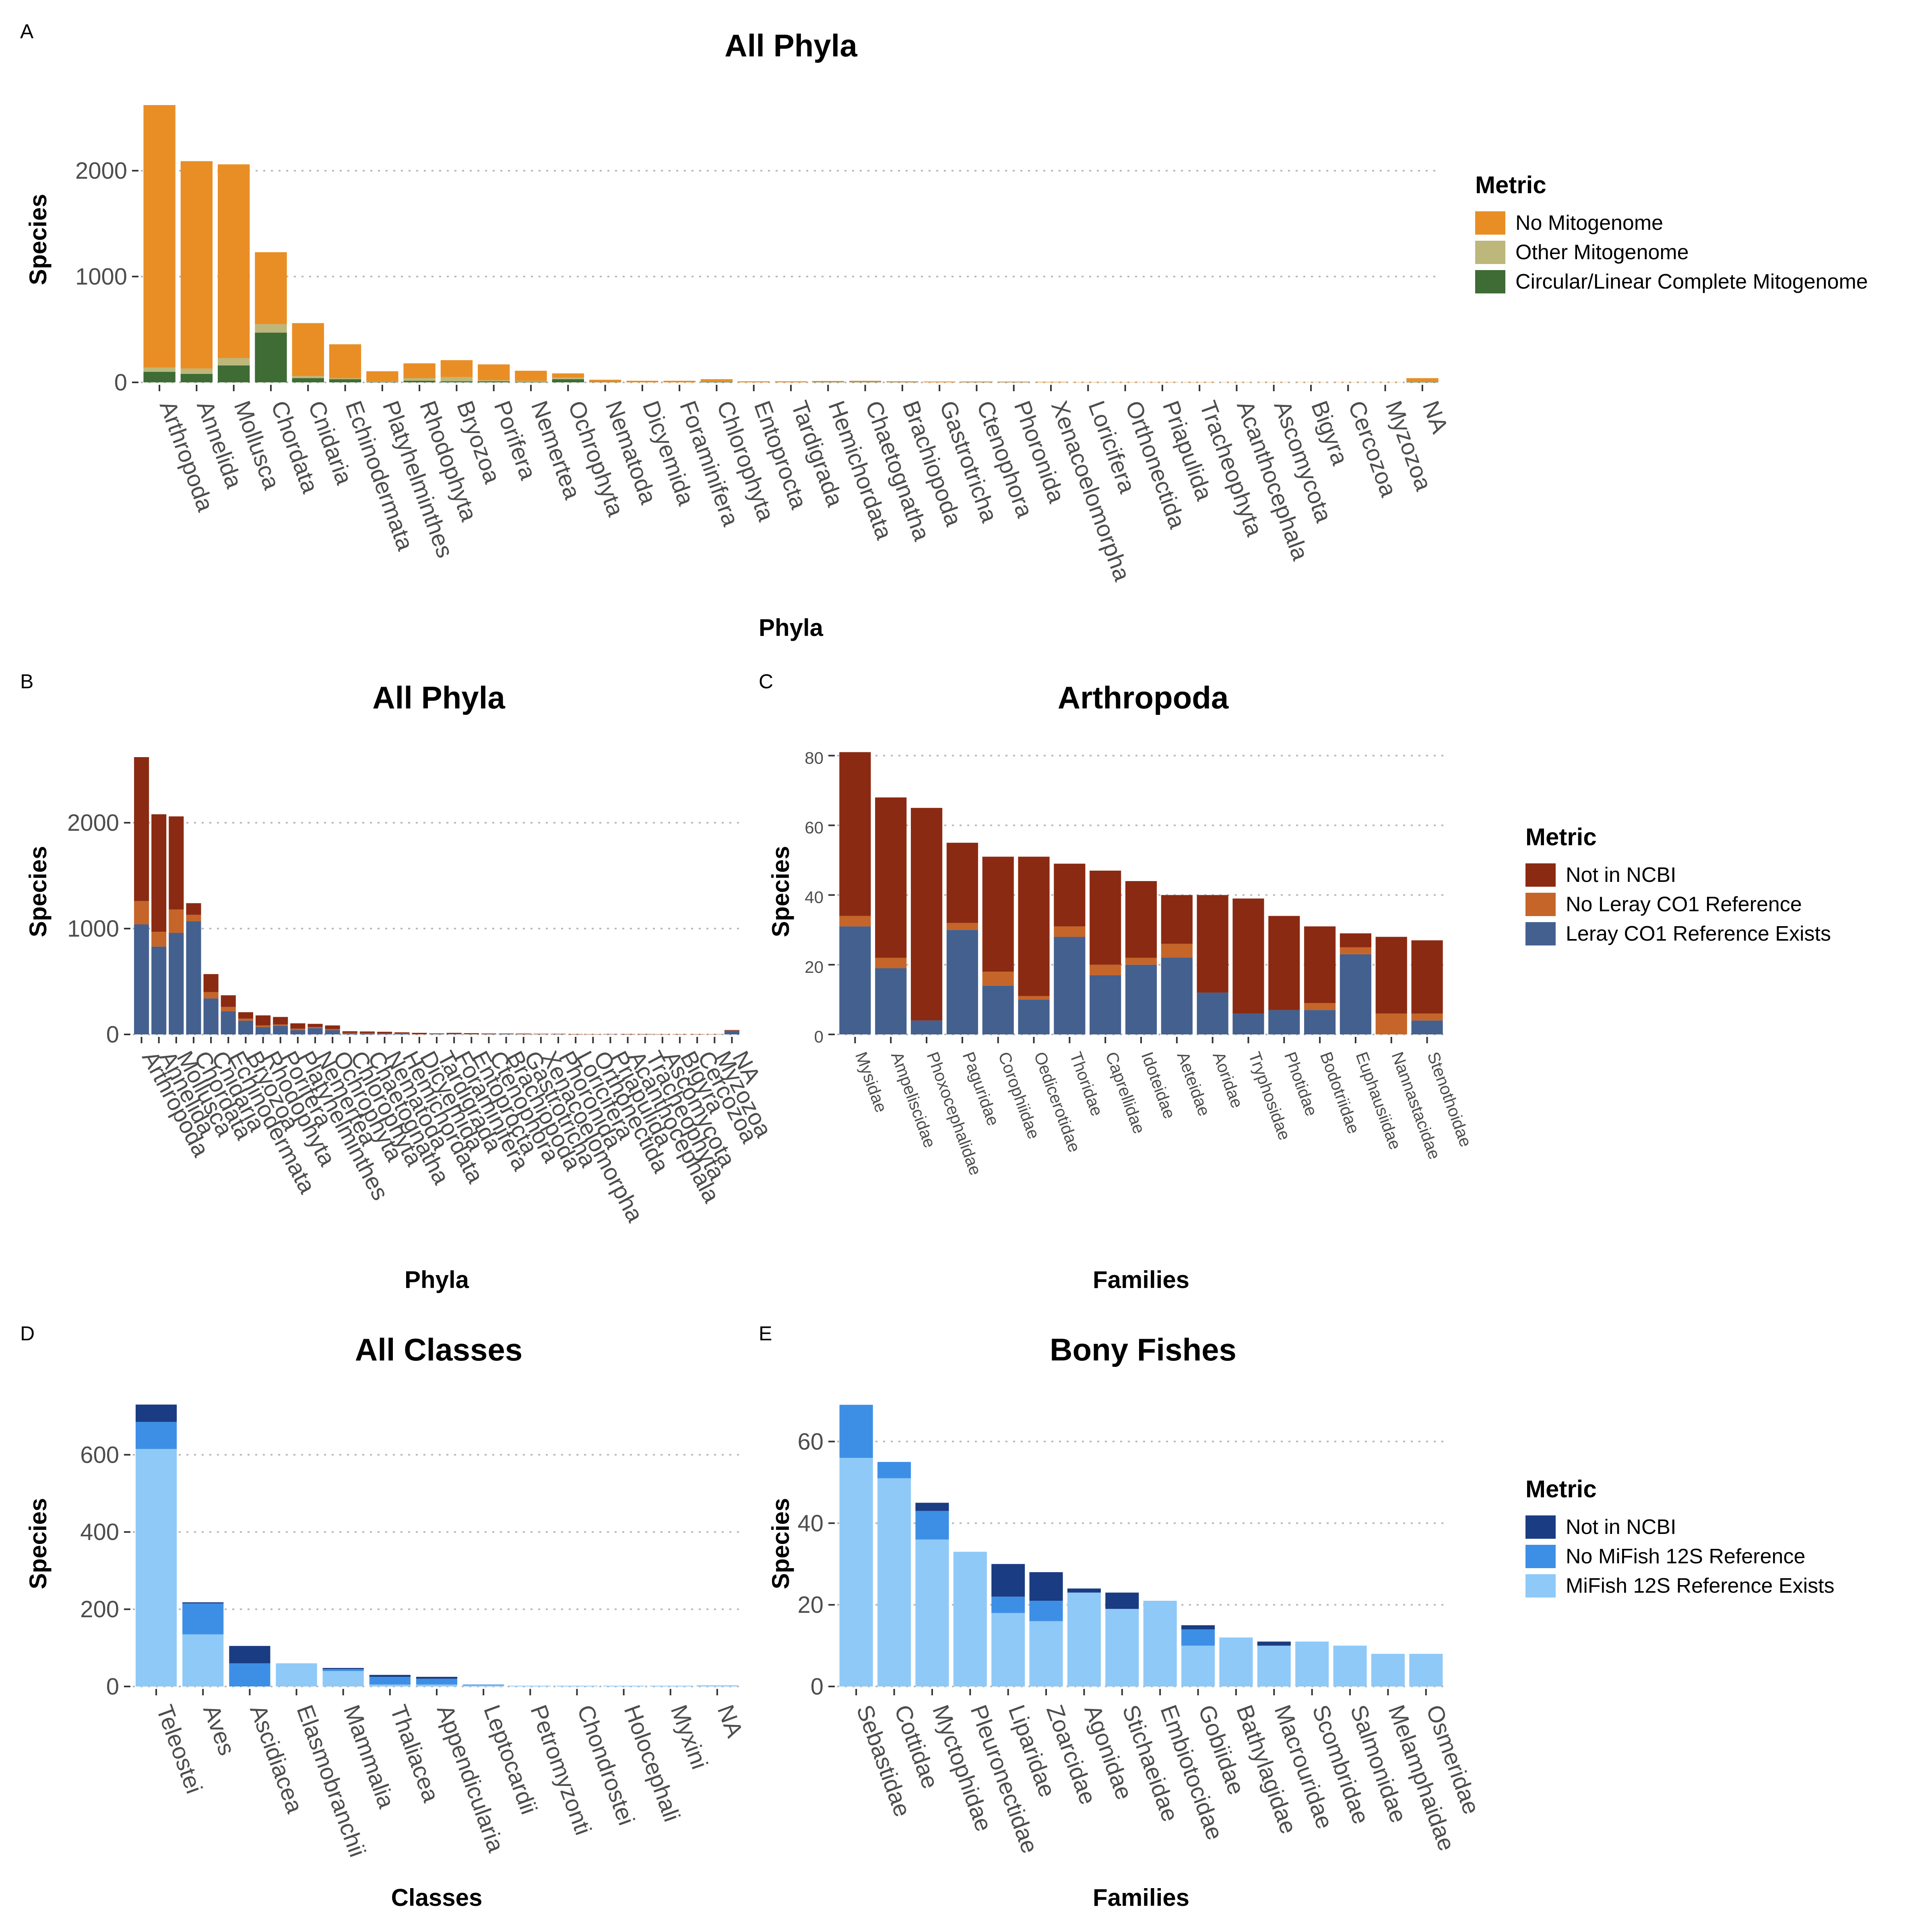 This screenshot has width=1932, height=1932. I want to click on chart-title: All Phyla, so click(790, 45).